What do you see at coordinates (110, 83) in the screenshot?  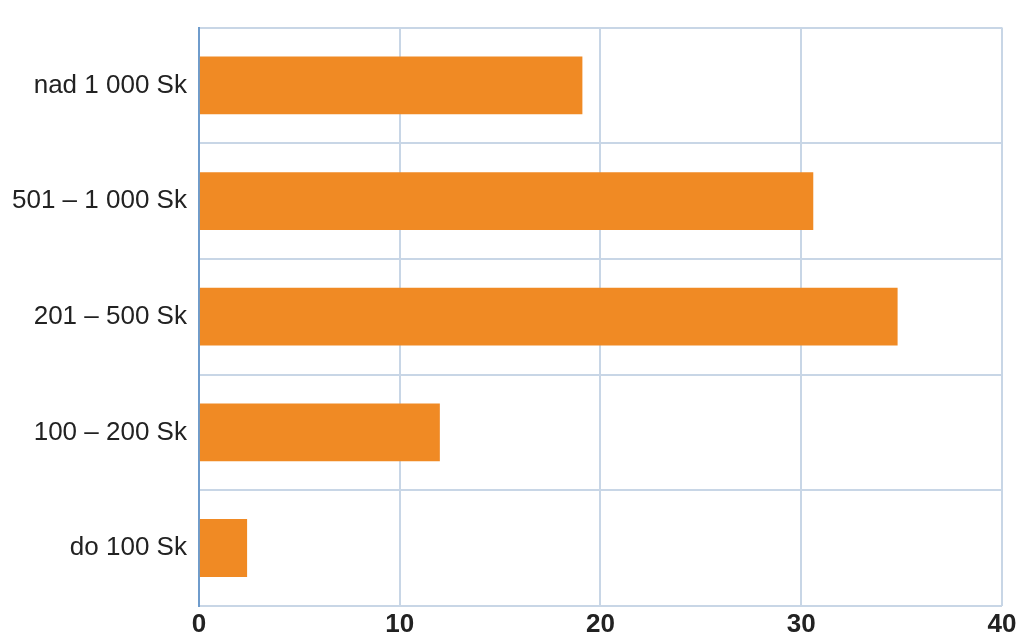 I see `y-tick-label: nad 1 000 Sk` at bounding box center [110, 83].